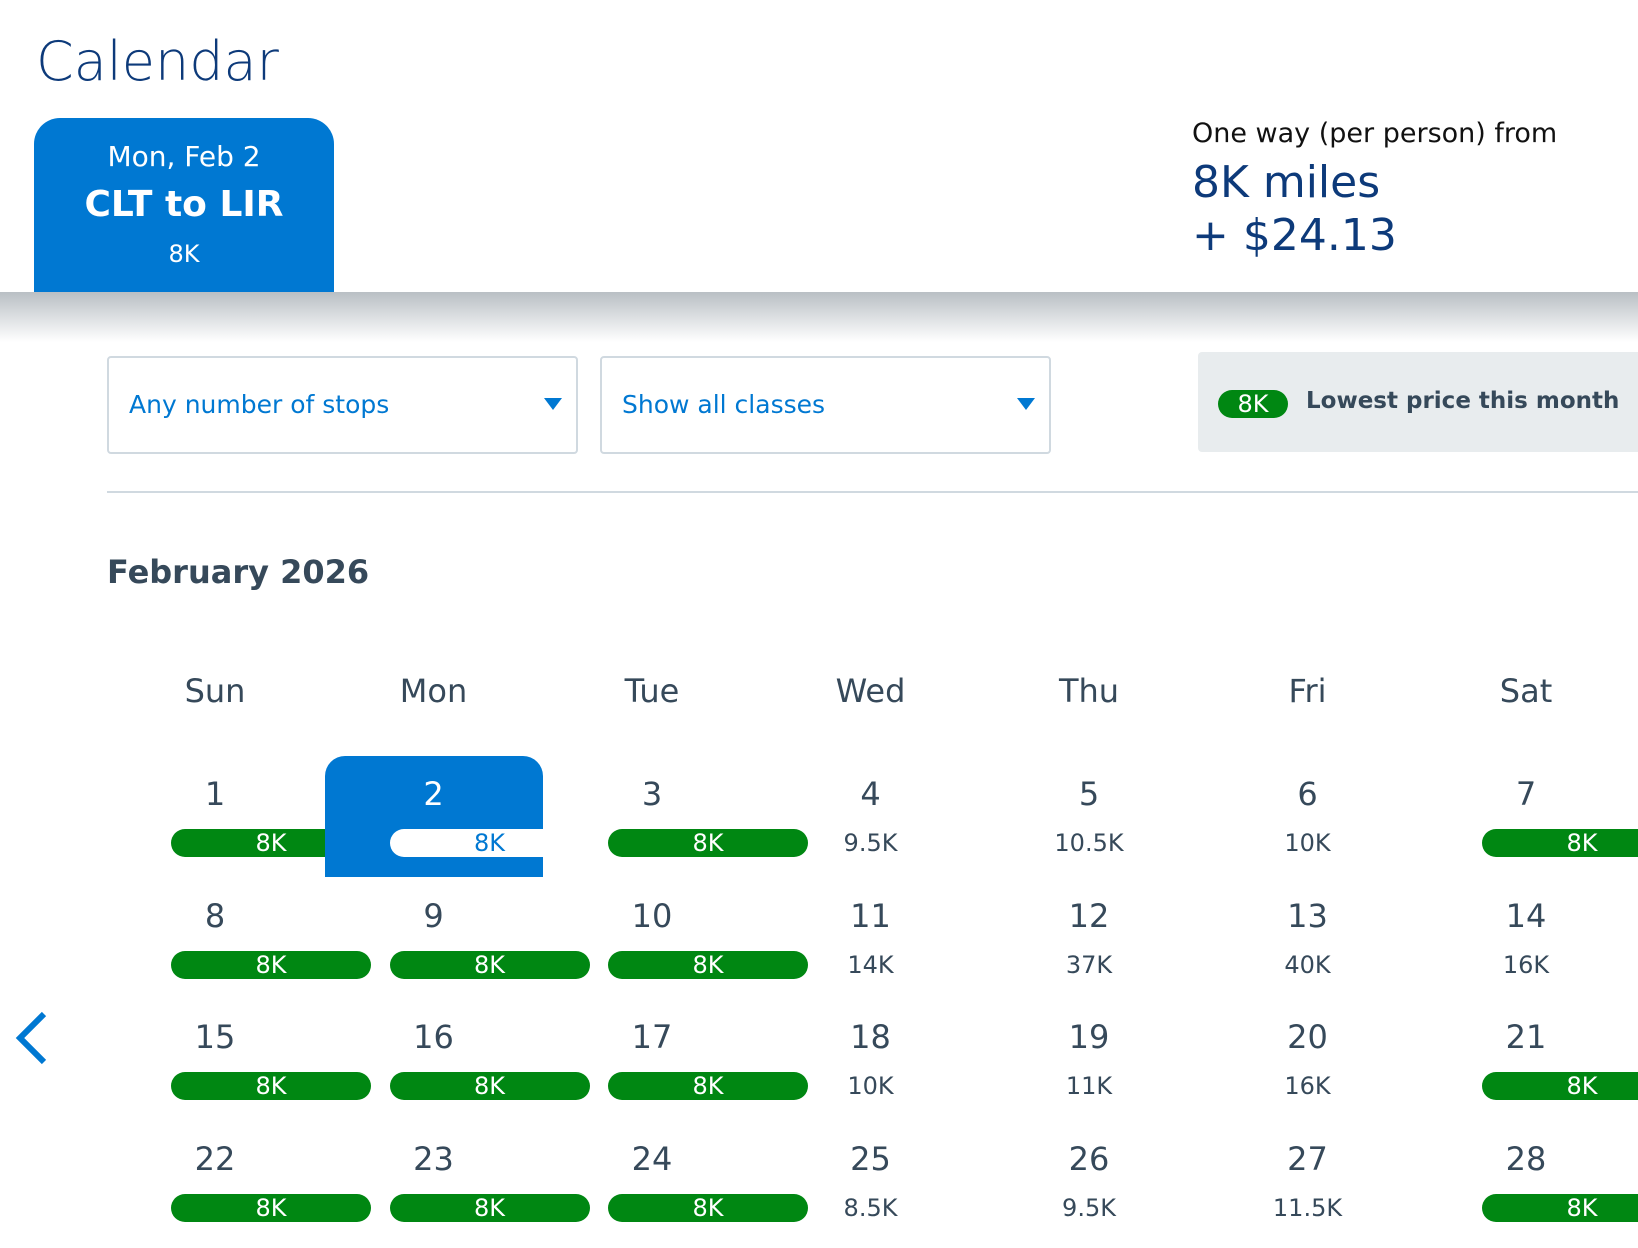 Image resolution: width=1638 pixels, height=1248 pixels. What do you see at coordinates (819, 317) in the screenshot?
I see `header-shadow` at bounding box center [819, 317].